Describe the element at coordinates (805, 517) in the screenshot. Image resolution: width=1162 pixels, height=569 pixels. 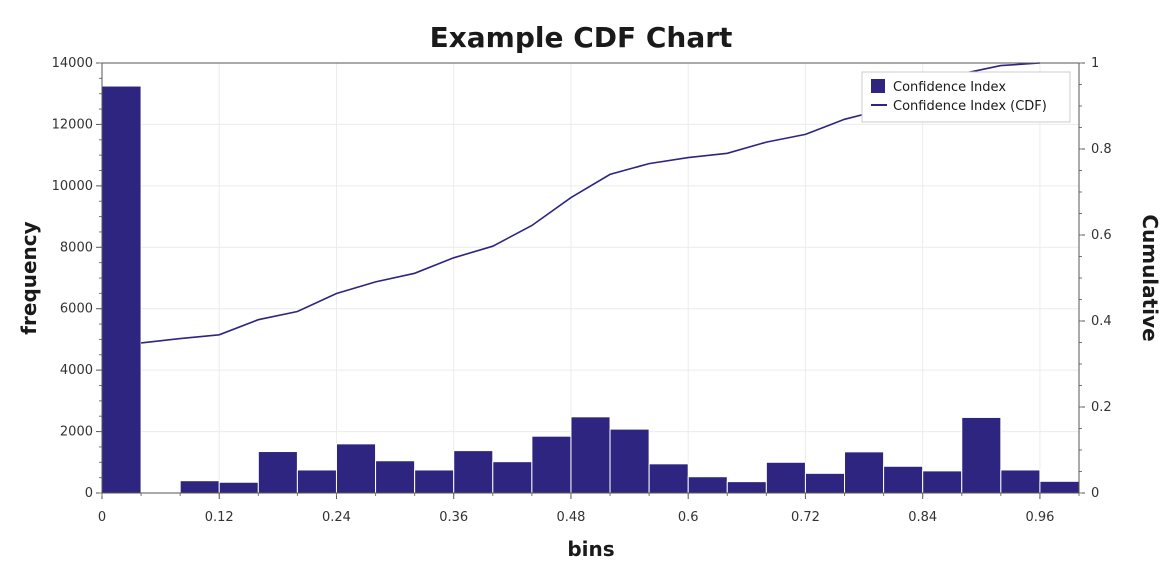
I see `x-tick-label: 0.72` at that location.